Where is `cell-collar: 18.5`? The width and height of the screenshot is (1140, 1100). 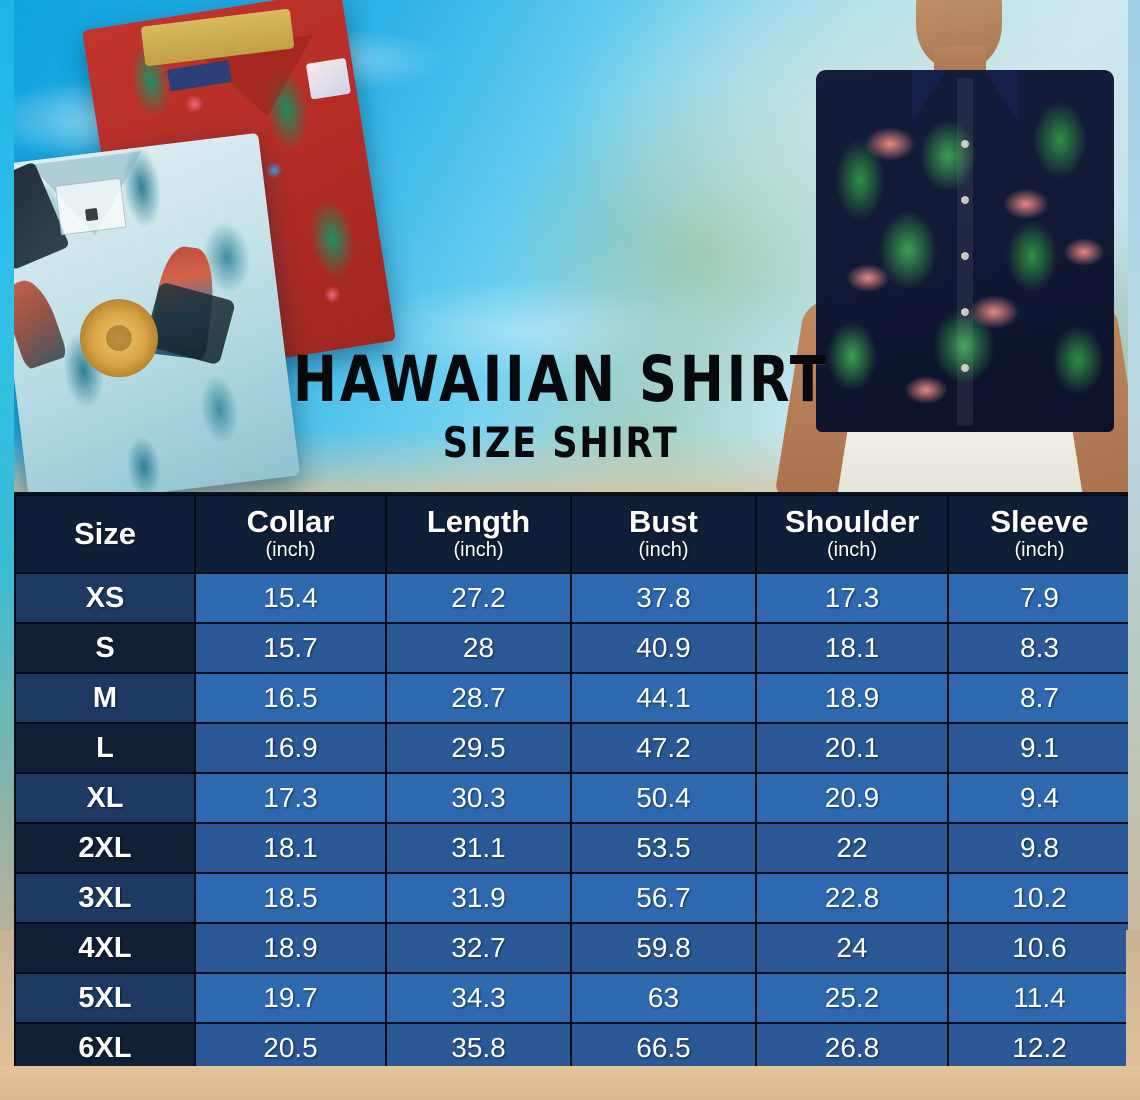 cell-collar: 18.5 is located at coordinates (290, 898).